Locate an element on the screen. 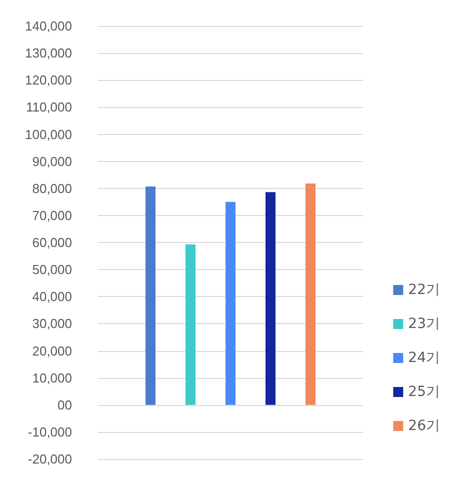 The image size is (461, 486). y-tick-label: 50,000 is located at coordinates (52, 270).